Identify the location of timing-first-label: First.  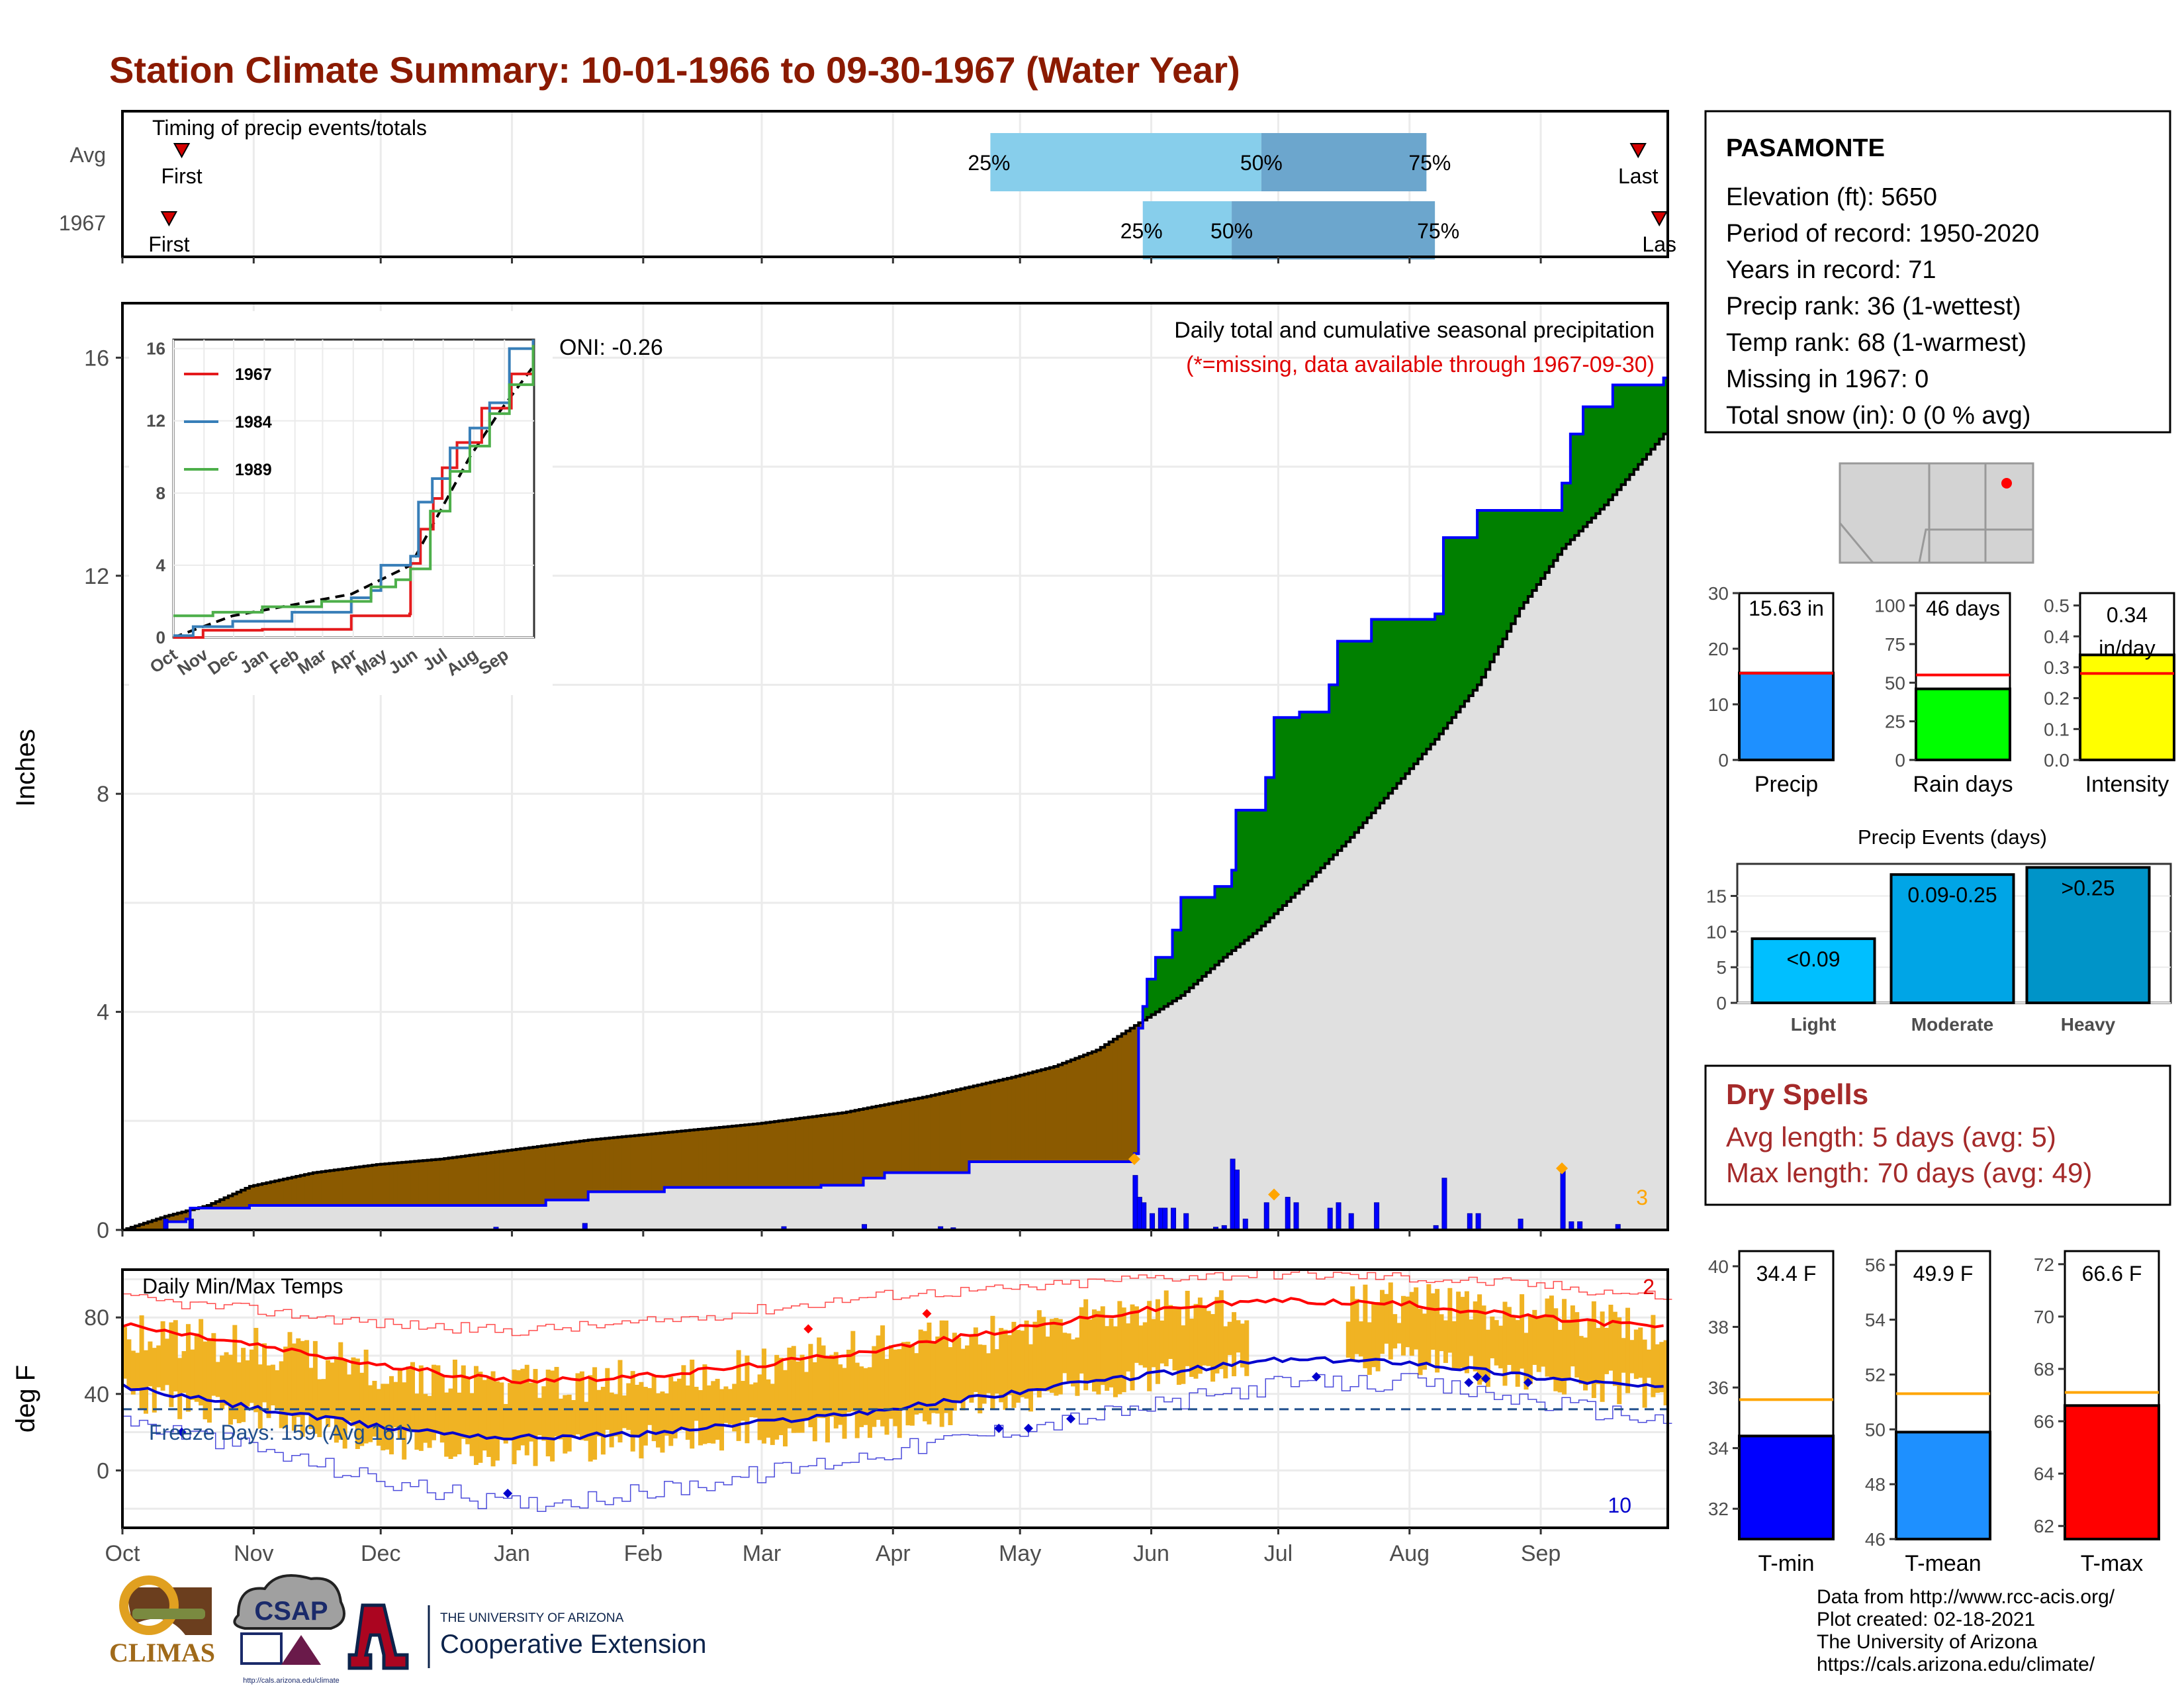
(168, 244).